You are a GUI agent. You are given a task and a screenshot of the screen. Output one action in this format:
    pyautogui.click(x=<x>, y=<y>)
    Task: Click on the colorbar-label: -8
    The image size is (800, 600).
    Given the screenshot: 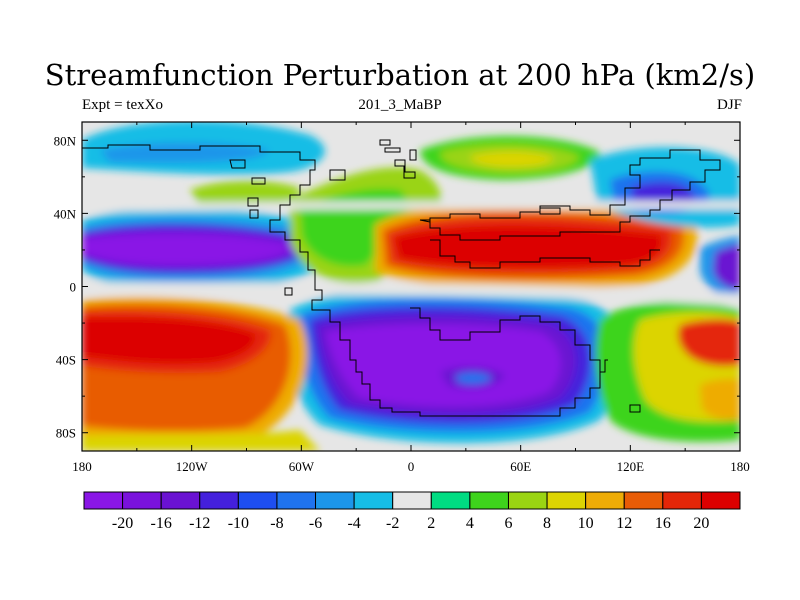 What is the action you would take?
    pyautogui.click(x=276, y=523)
    